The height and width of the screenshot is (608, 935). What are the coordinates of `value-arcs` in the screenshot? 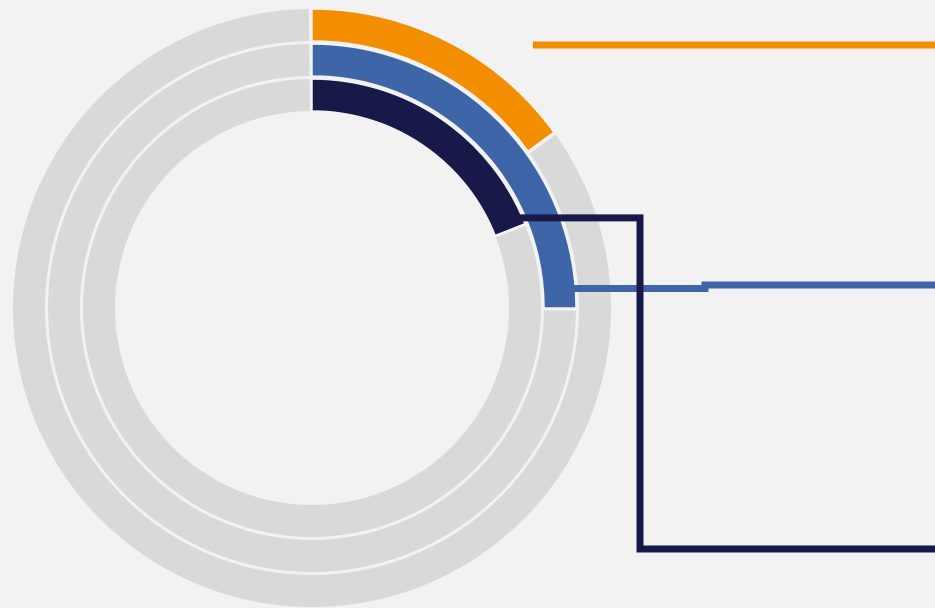 It's located at (444, 158).